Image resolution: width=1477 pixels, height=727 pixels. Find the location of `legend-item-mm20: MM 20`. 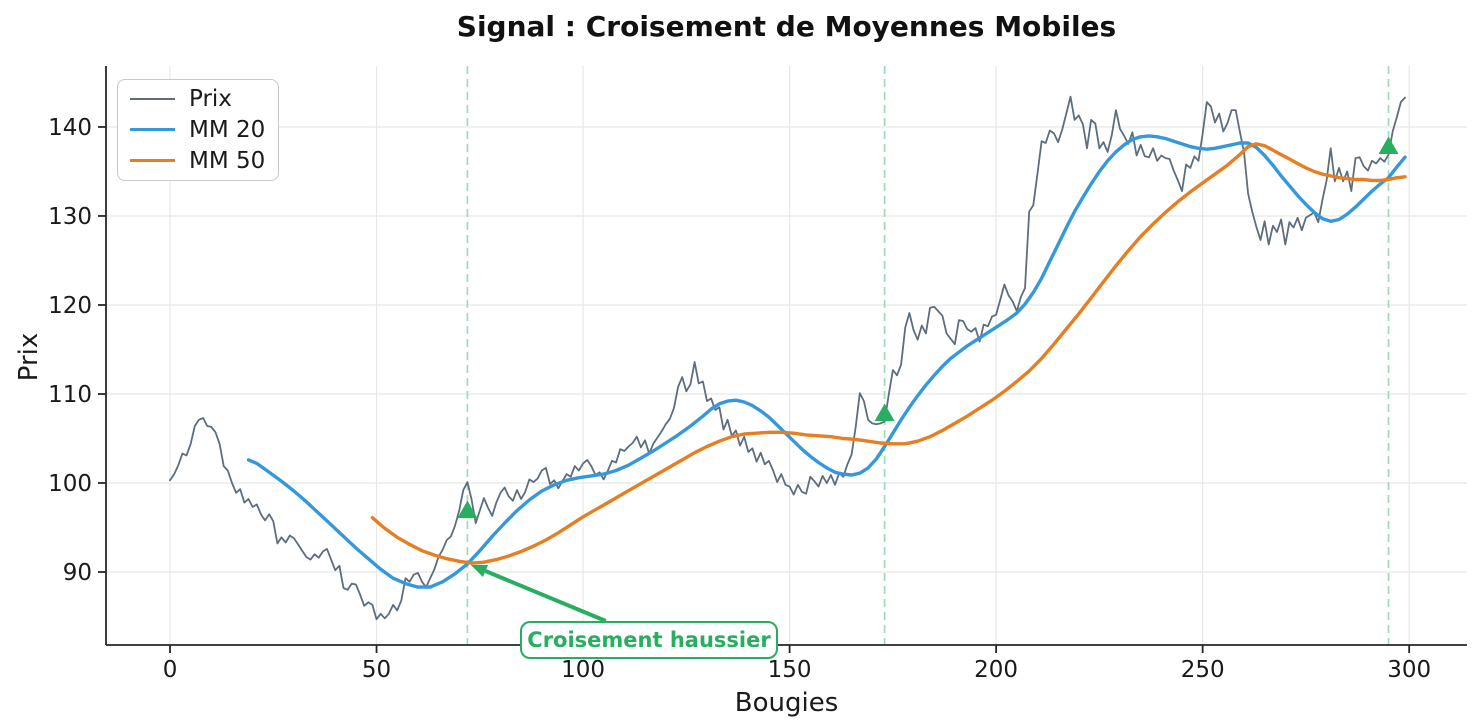

legend-item-mm20: MM 20 is located at coordinates (198, 130).